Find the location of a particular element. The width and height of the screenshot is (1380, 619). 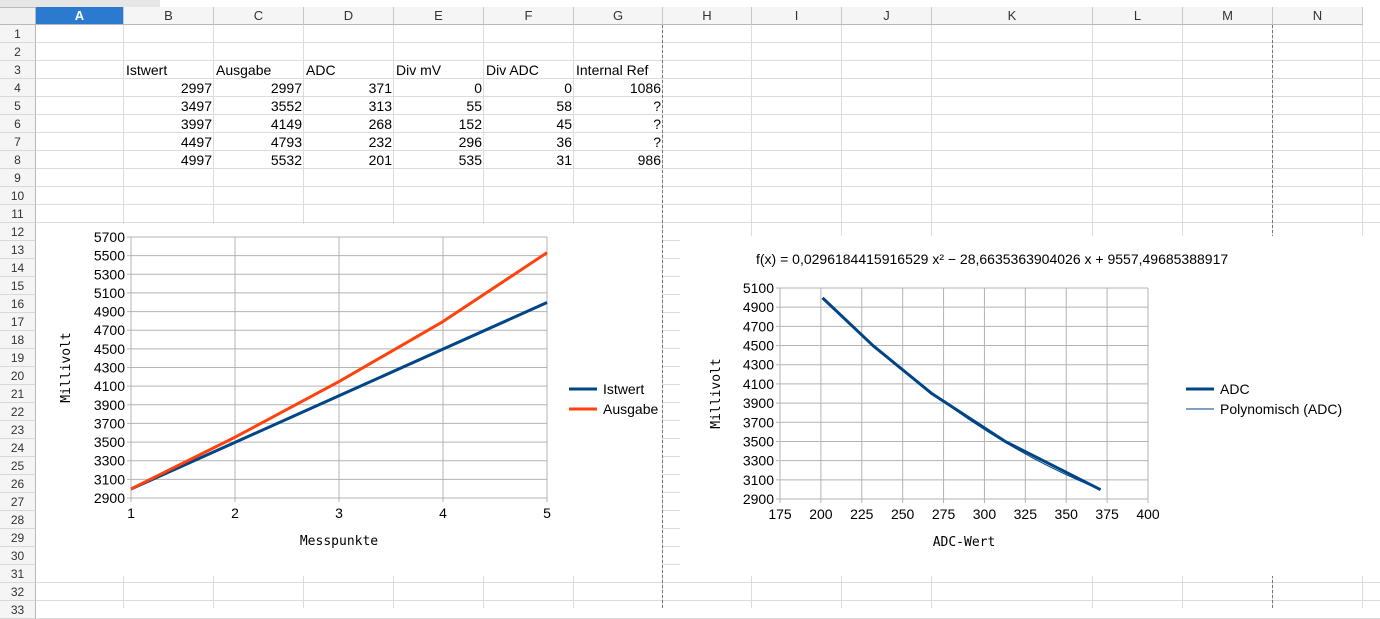

row-header-1: 1 is located at coordinates (18, 34).